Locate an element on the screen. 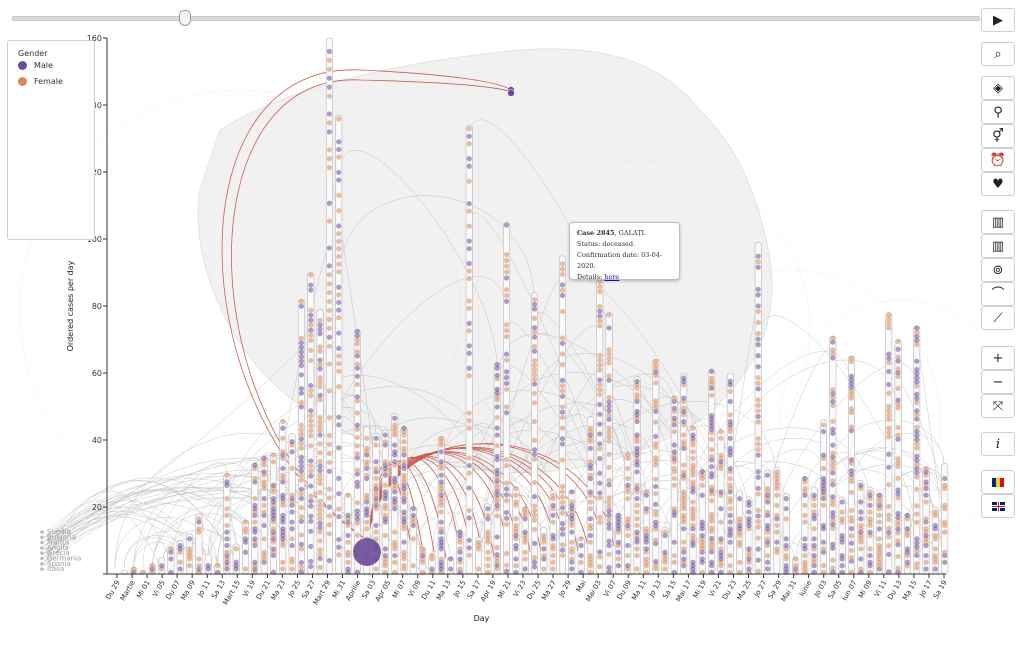  timeline-slider-thumb is located at coordinates (185, 18).